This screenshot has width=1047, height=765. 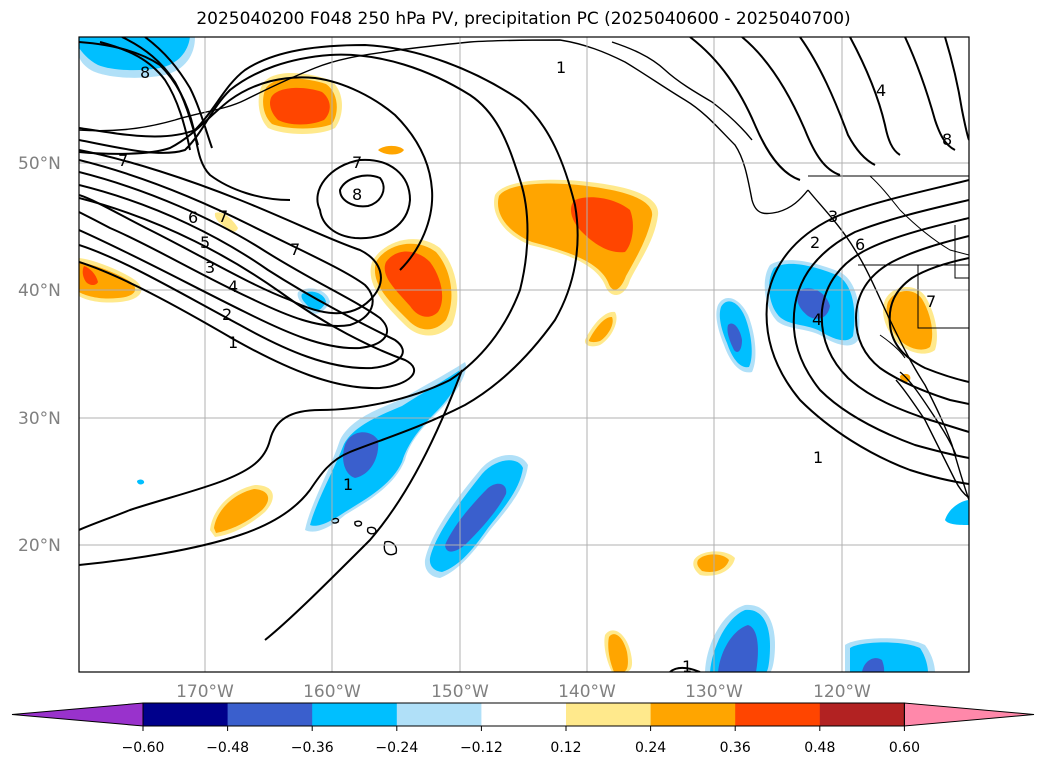 What do you see at coordinates (735, 748) in the screenshot?
I see `colorbar-tick-label: 0.36` at bounding box center [735, 748].